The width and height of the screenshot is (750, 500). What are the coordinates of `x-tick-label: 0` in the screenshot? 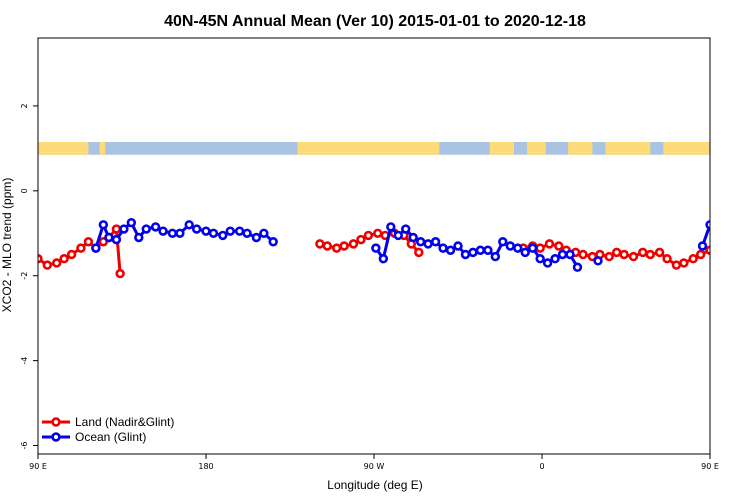 It's located at (541, 466).